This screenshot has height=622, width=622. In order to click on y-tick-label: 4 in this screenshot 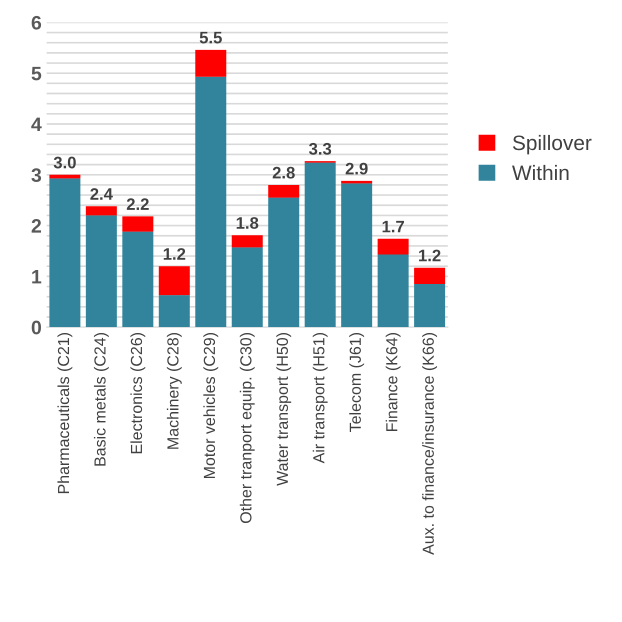, I will do `click(36, 125)`.